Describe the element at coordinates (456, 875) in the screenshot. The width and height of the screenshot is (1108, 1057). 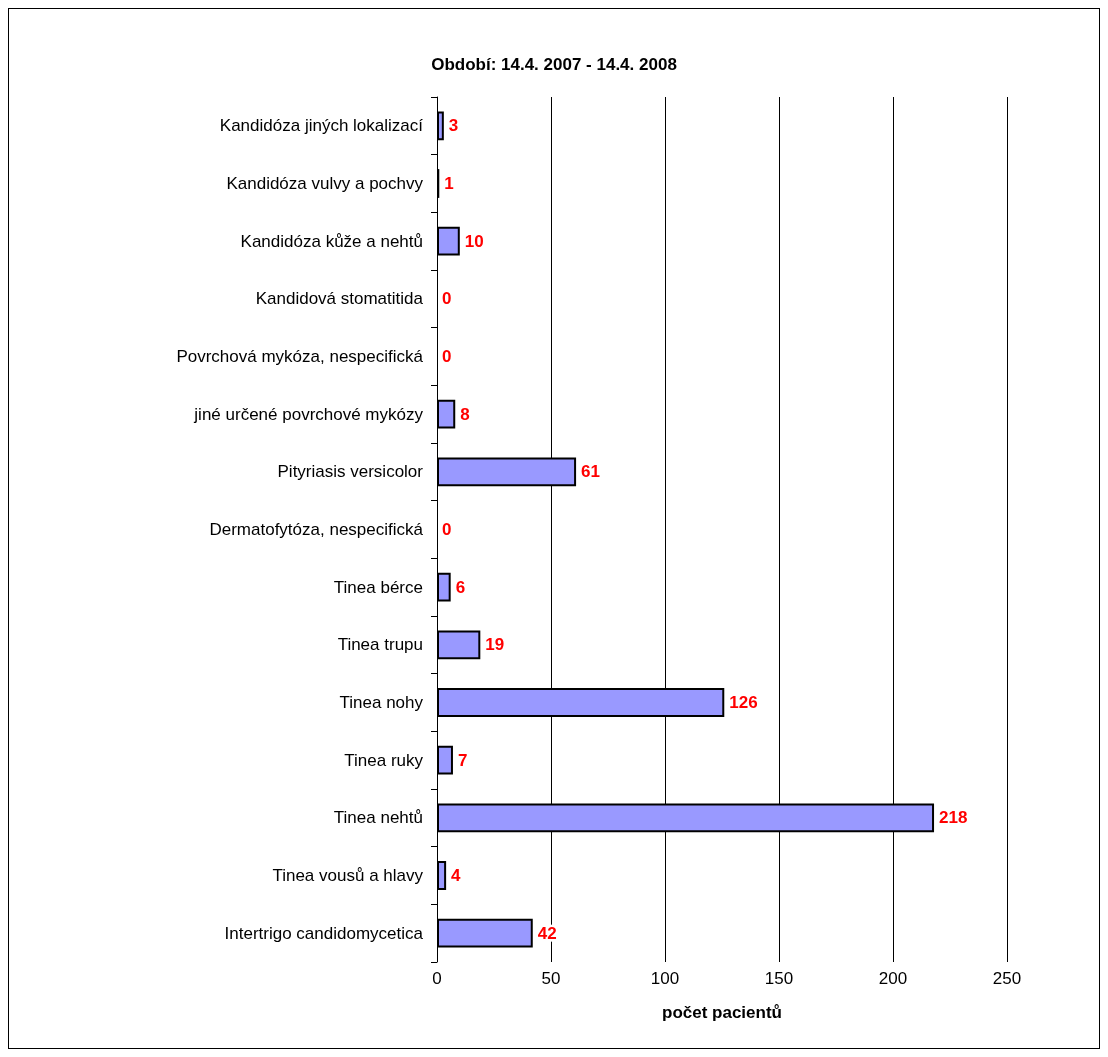
I see `data-label: 4` at that location.